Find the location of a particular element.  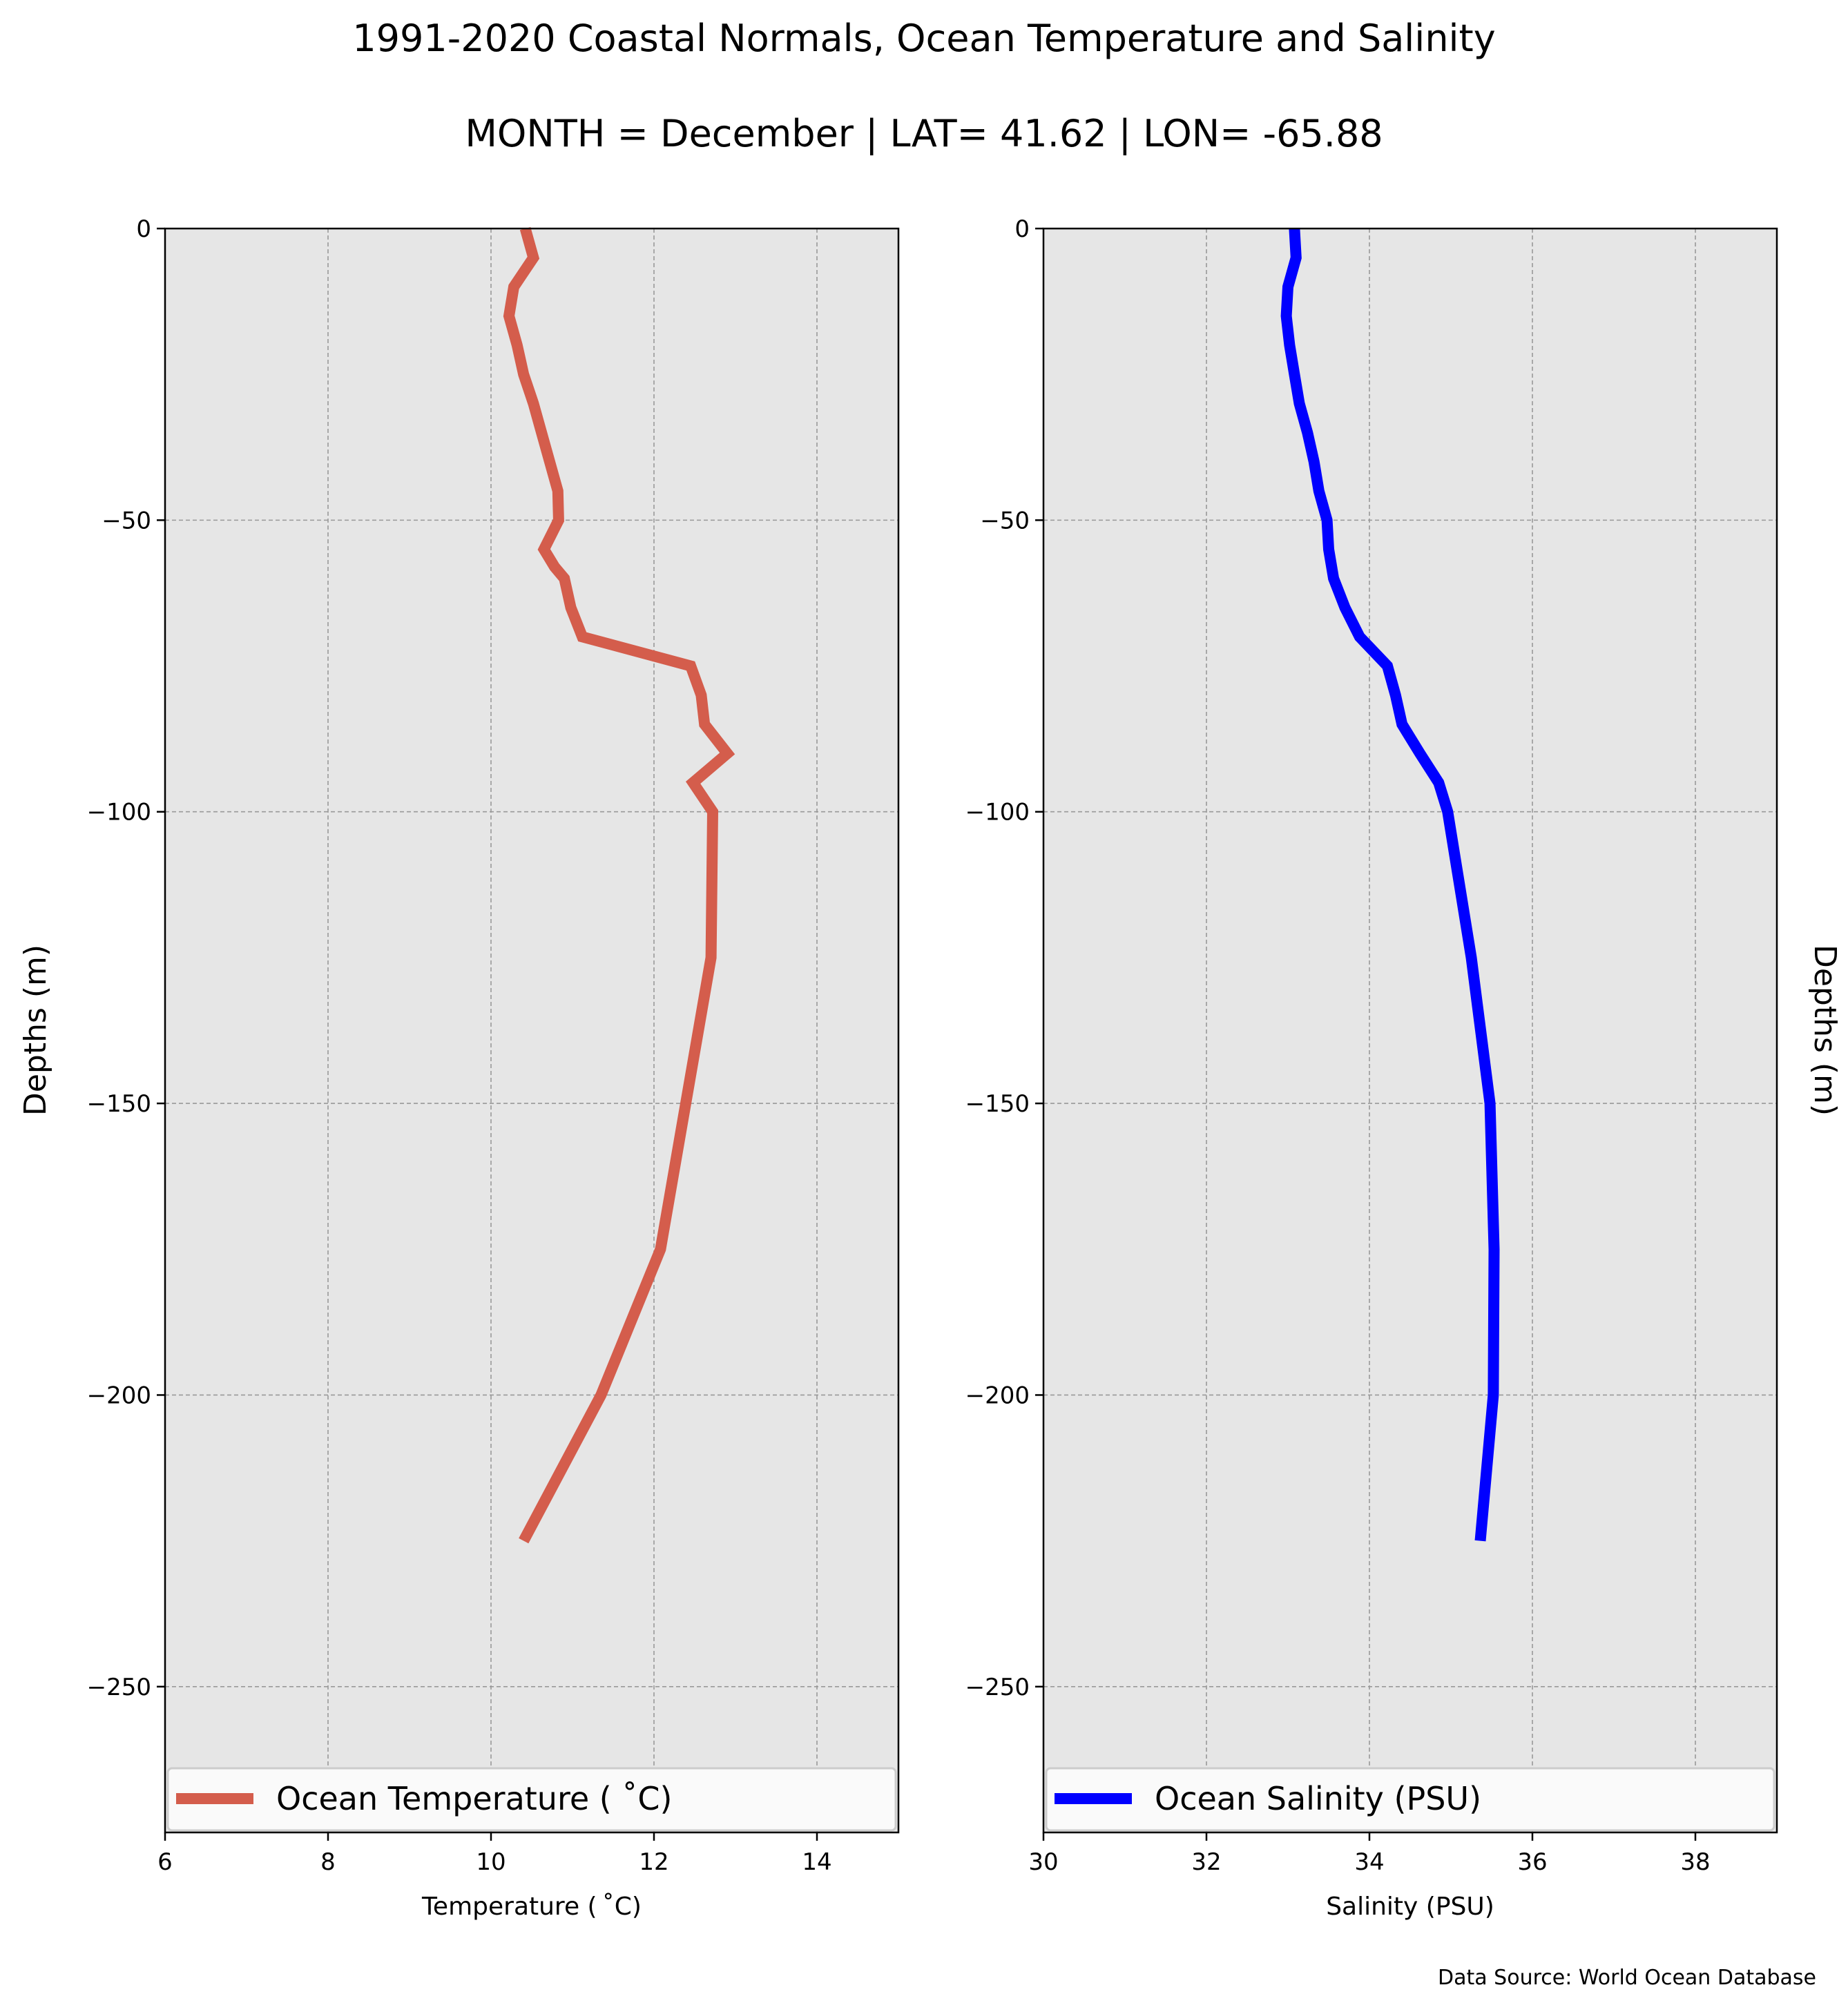

legend-label-temperature: Ocean Temperature ( ˚C) is located at coordinates (474, 1798).